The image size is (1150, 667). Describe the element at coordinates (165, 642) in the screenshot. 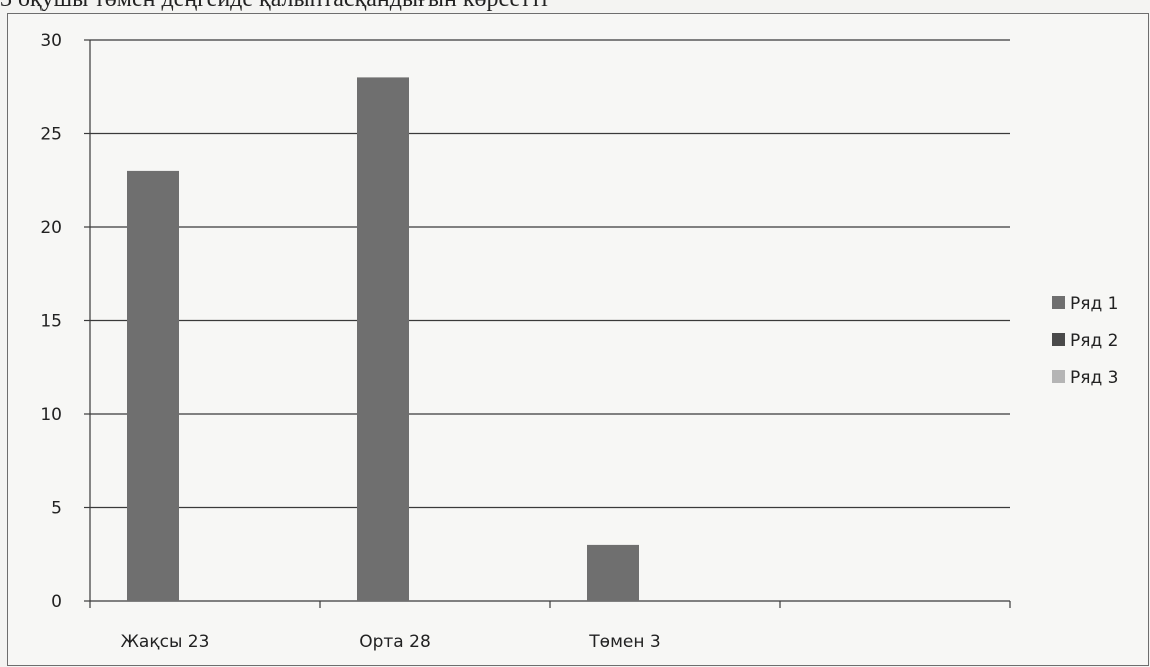

I see `x-tick-label: Жақсы 23` at that location.